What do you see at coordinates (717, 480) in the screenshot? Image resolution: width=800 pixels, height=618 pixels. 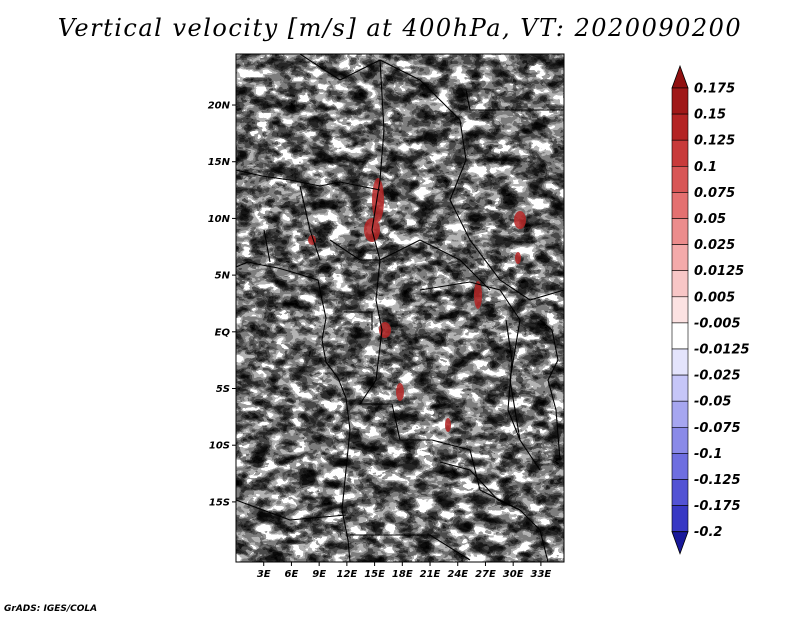 I see `colorbar-label: -0.125` at bounding box center [717, 480].